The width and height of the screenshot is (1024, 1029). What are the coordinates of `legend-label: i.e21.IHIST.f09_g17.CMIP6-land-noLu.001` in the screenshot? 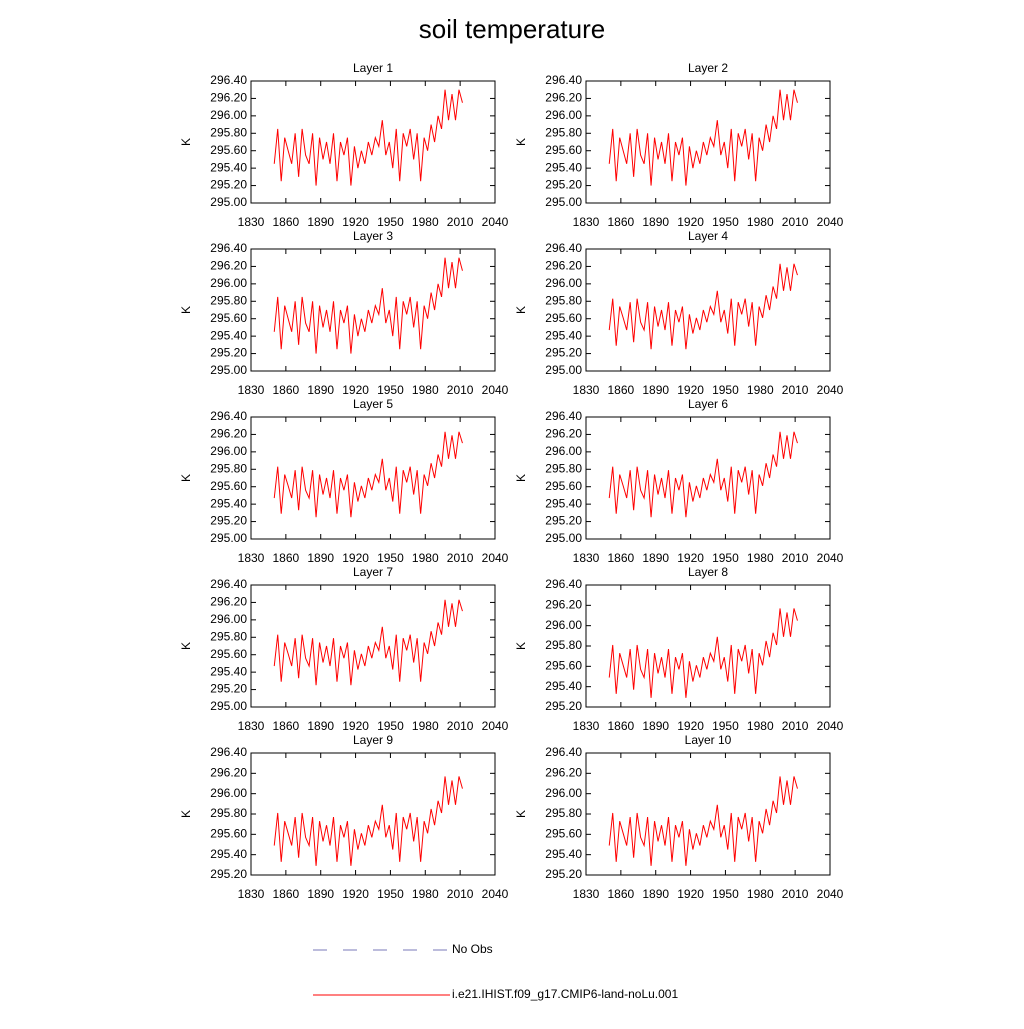 It's located at (565, 994).